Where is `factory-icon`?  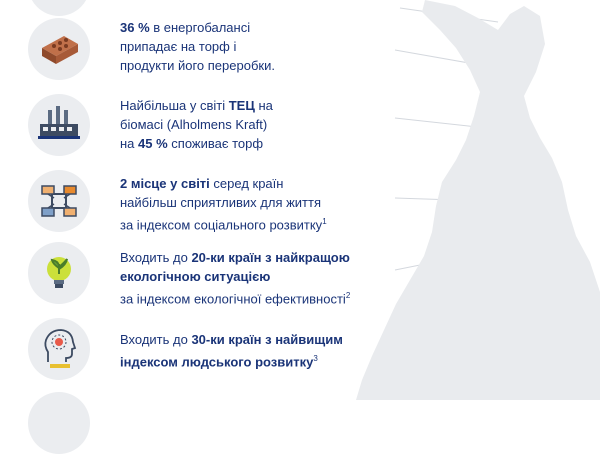
factory-icon is located at coordinates (59, 125).